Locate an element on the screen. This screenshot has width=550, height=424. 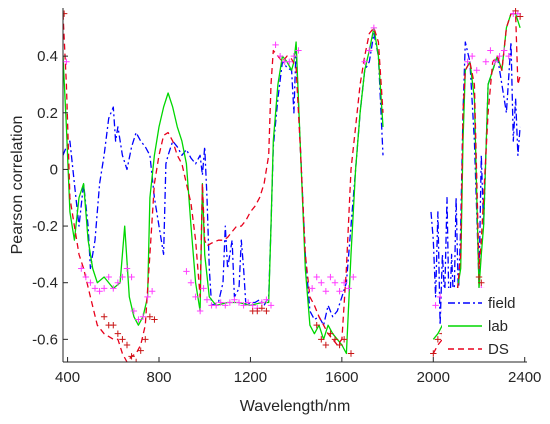
x-tick-label-2000: 2000 is located at coordinates (433, 377).